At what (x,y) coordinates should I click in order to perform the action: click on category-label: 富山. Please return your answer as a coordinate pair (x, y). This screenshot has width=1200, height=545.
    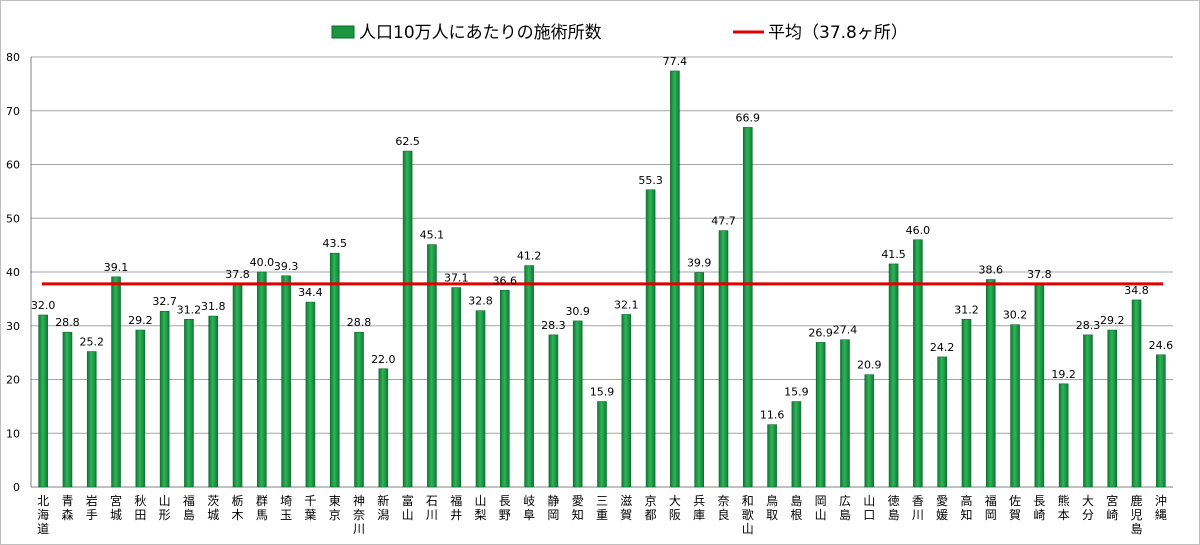
    Looking at the image, I should click on (408, 507).